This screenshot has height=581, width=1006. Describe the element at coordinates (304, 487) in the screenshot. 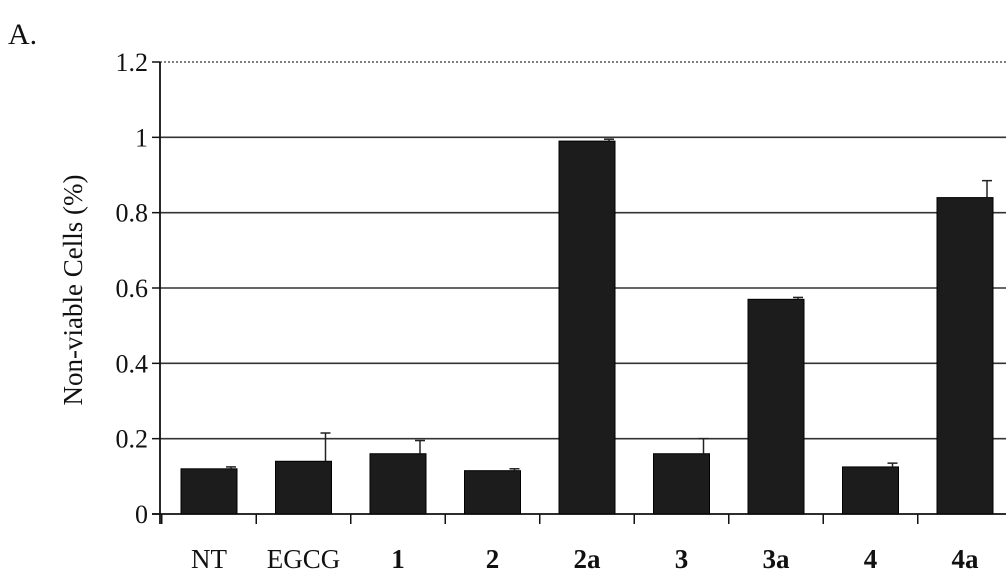

I see `bar-egcg` at that location.